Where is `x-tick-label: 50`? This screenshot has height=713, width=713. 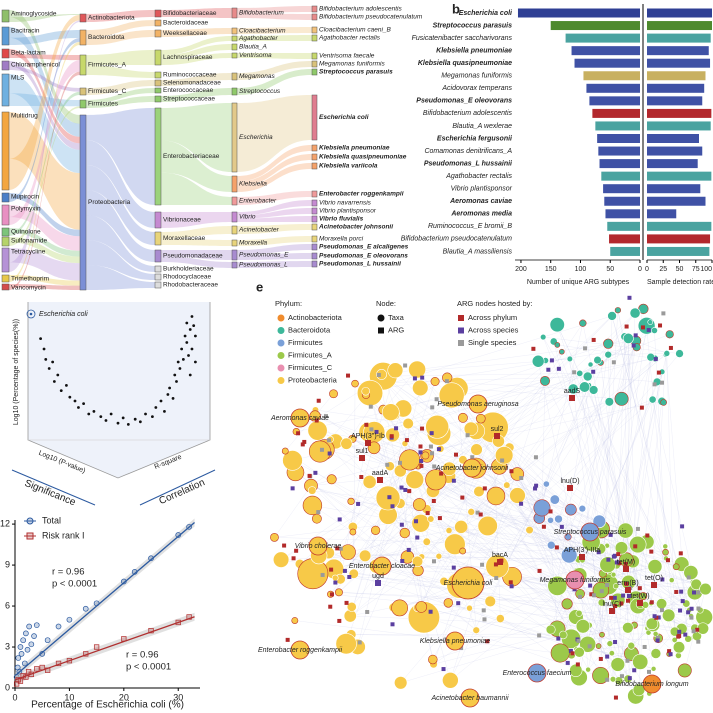
x-tick-label: 50 is located at coordinates (610, 269).